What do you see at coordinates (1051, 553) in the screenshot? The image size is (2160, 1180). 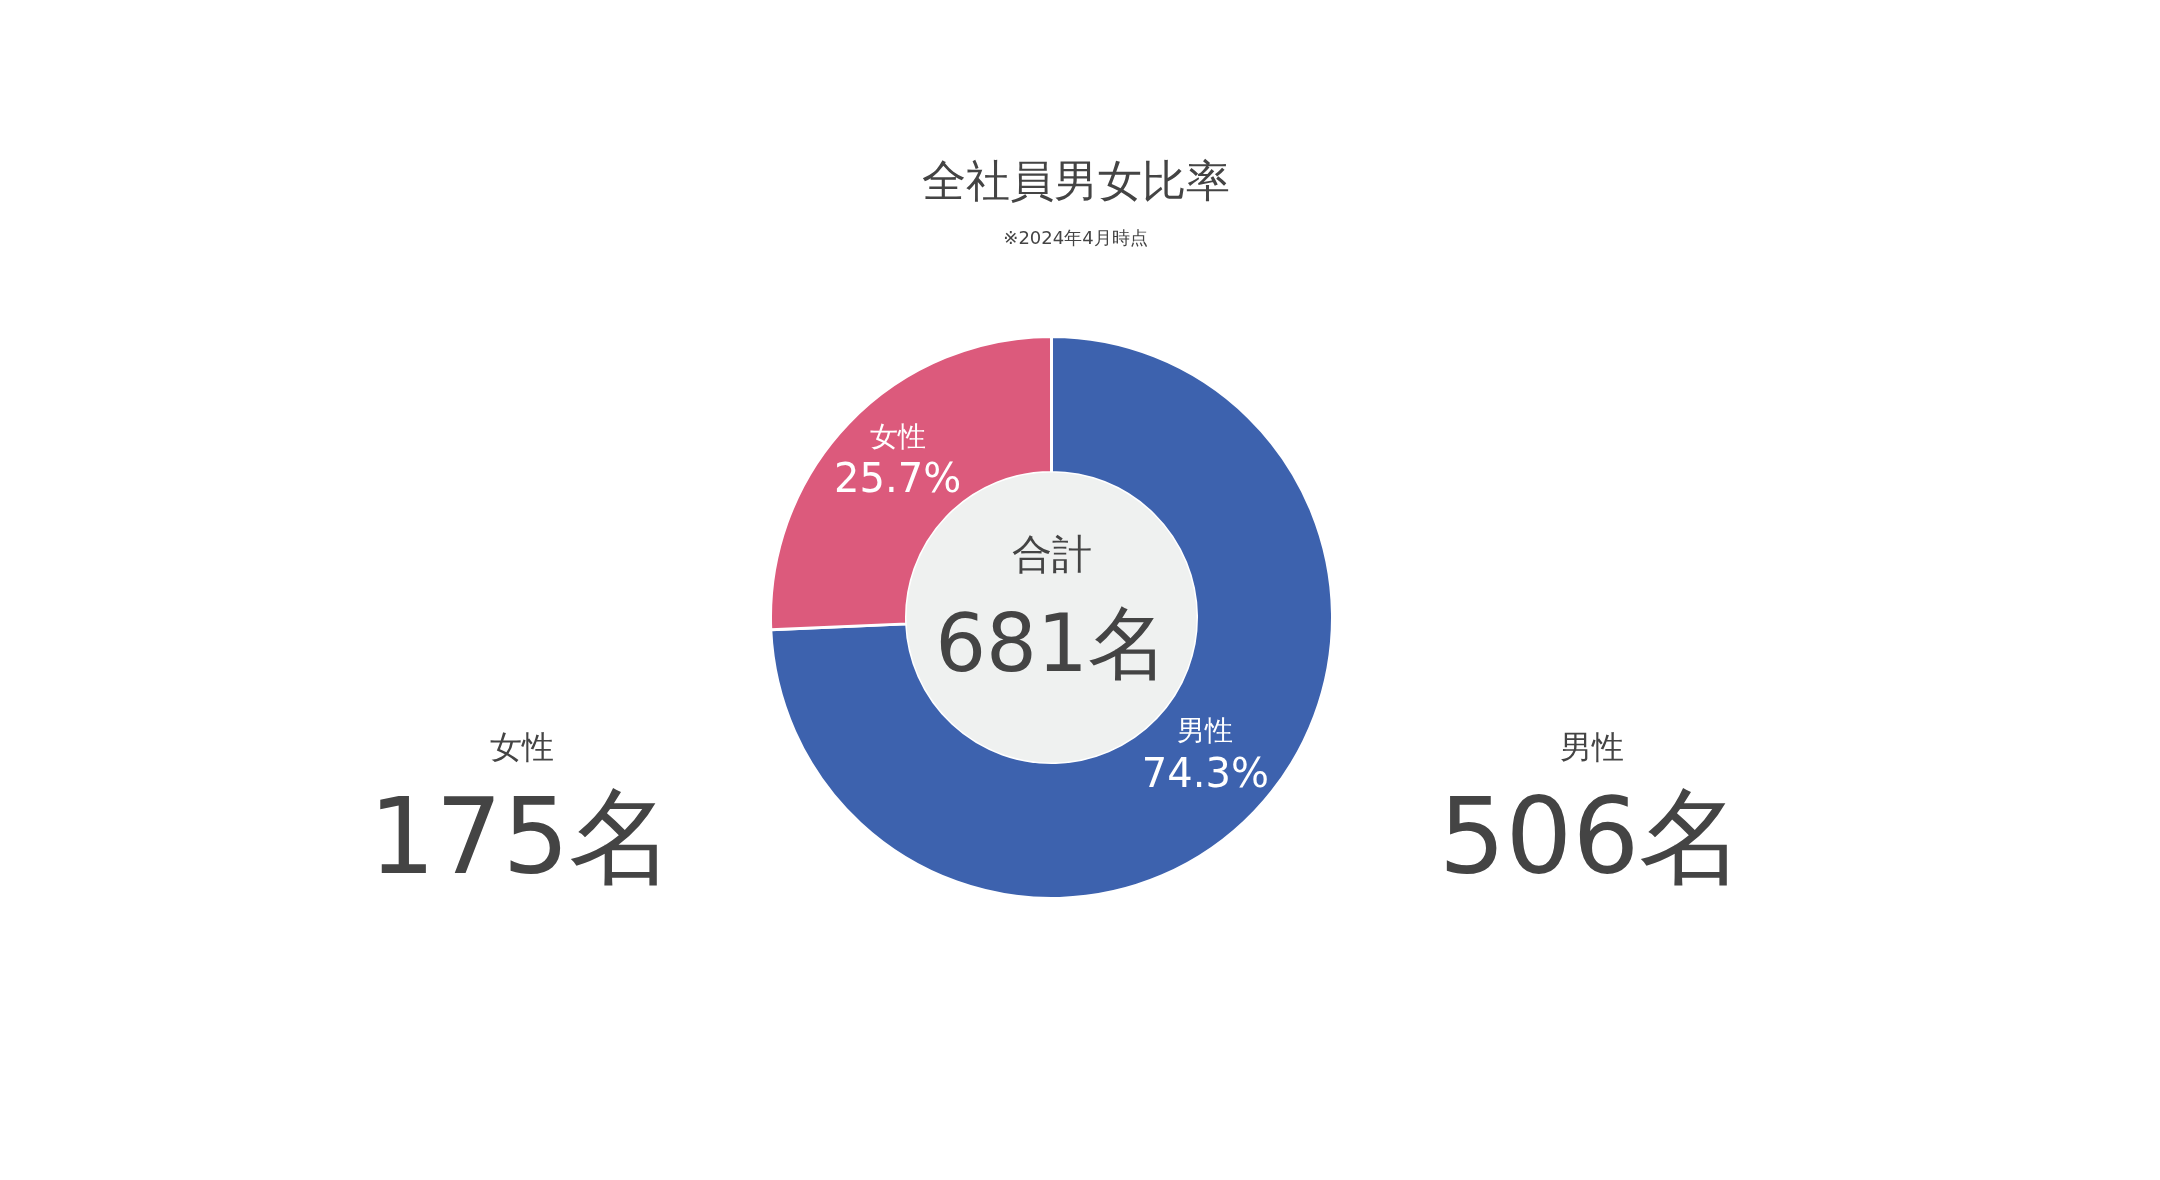 I see `text: 合計` at bounding box center [1051, 553].